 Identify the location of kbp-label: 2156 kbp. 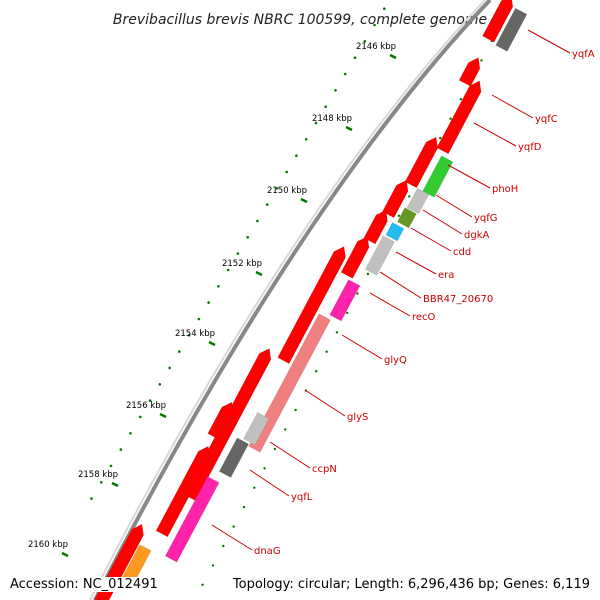
(146, 406).